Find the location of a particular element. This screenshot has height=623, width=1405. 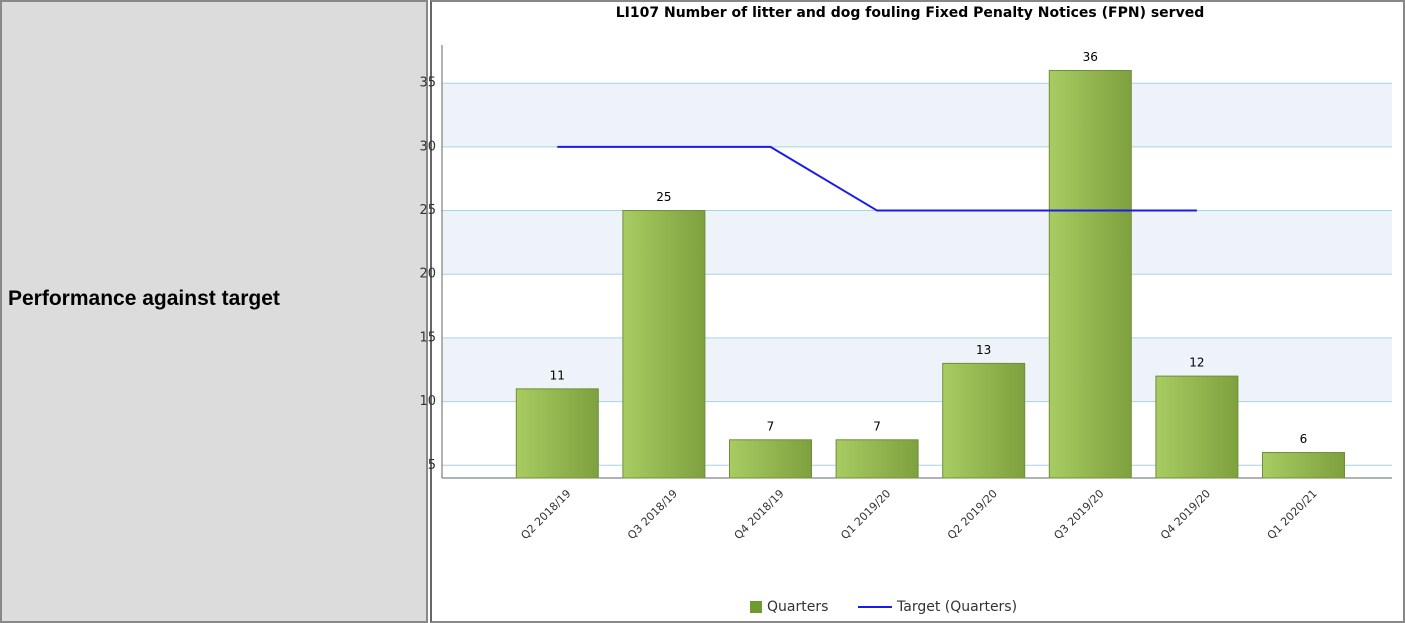

x-tick-label: Q3 2018/19 is located at coordinates (652, 514).